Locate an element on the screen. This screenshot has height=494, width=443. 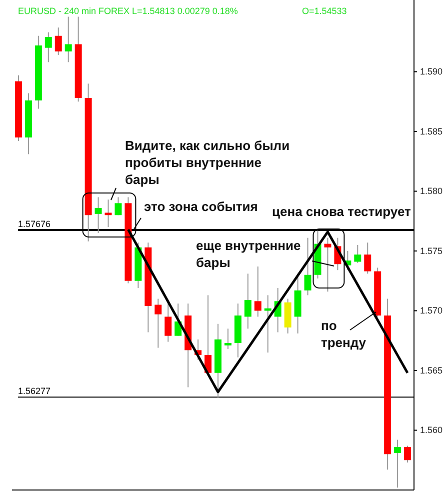
y-tick-label: 1.590 is located at coordinates (431, 71).